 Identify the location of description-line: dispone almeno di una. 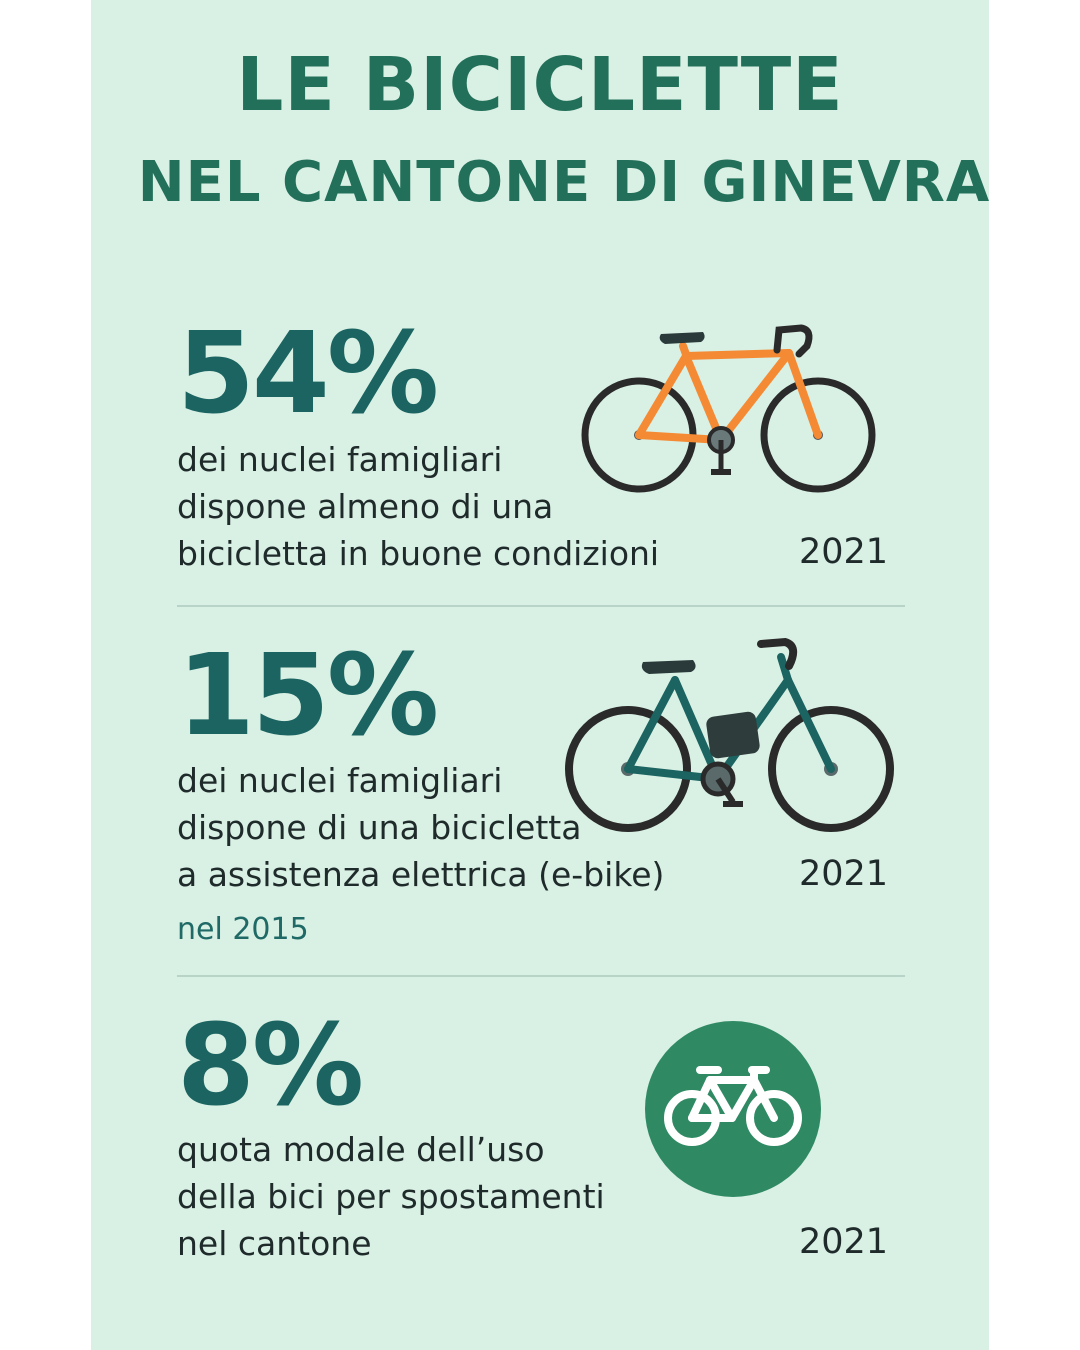
(365, 506).